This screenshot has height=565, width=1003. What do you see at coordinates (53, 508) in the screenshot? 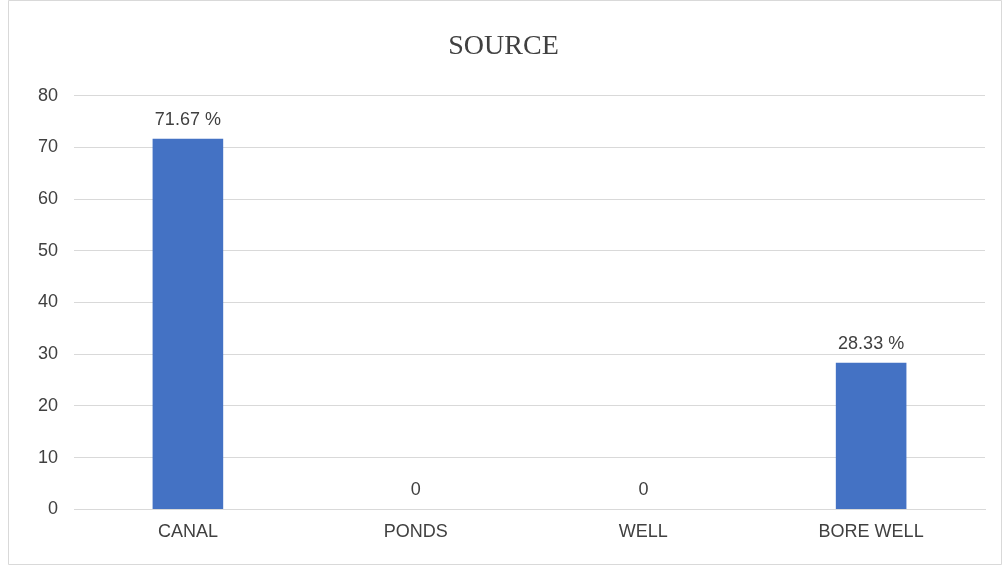
I see `y-tick-label: 0` at bounding box center [53, 508].